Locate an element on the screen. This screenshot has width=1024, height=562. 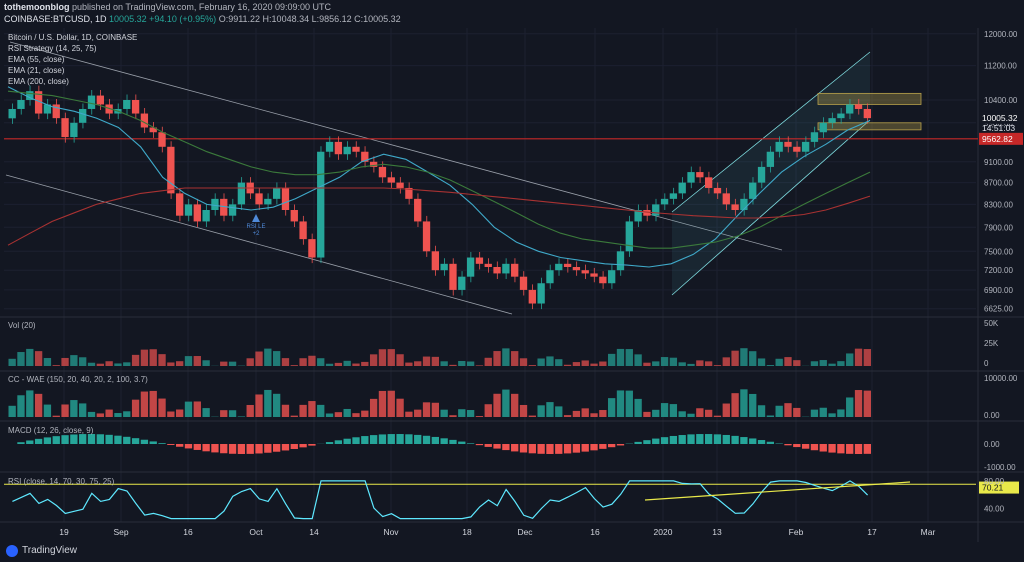
rsi-tick-label: 40.00 is located at coordinates (994, 508).